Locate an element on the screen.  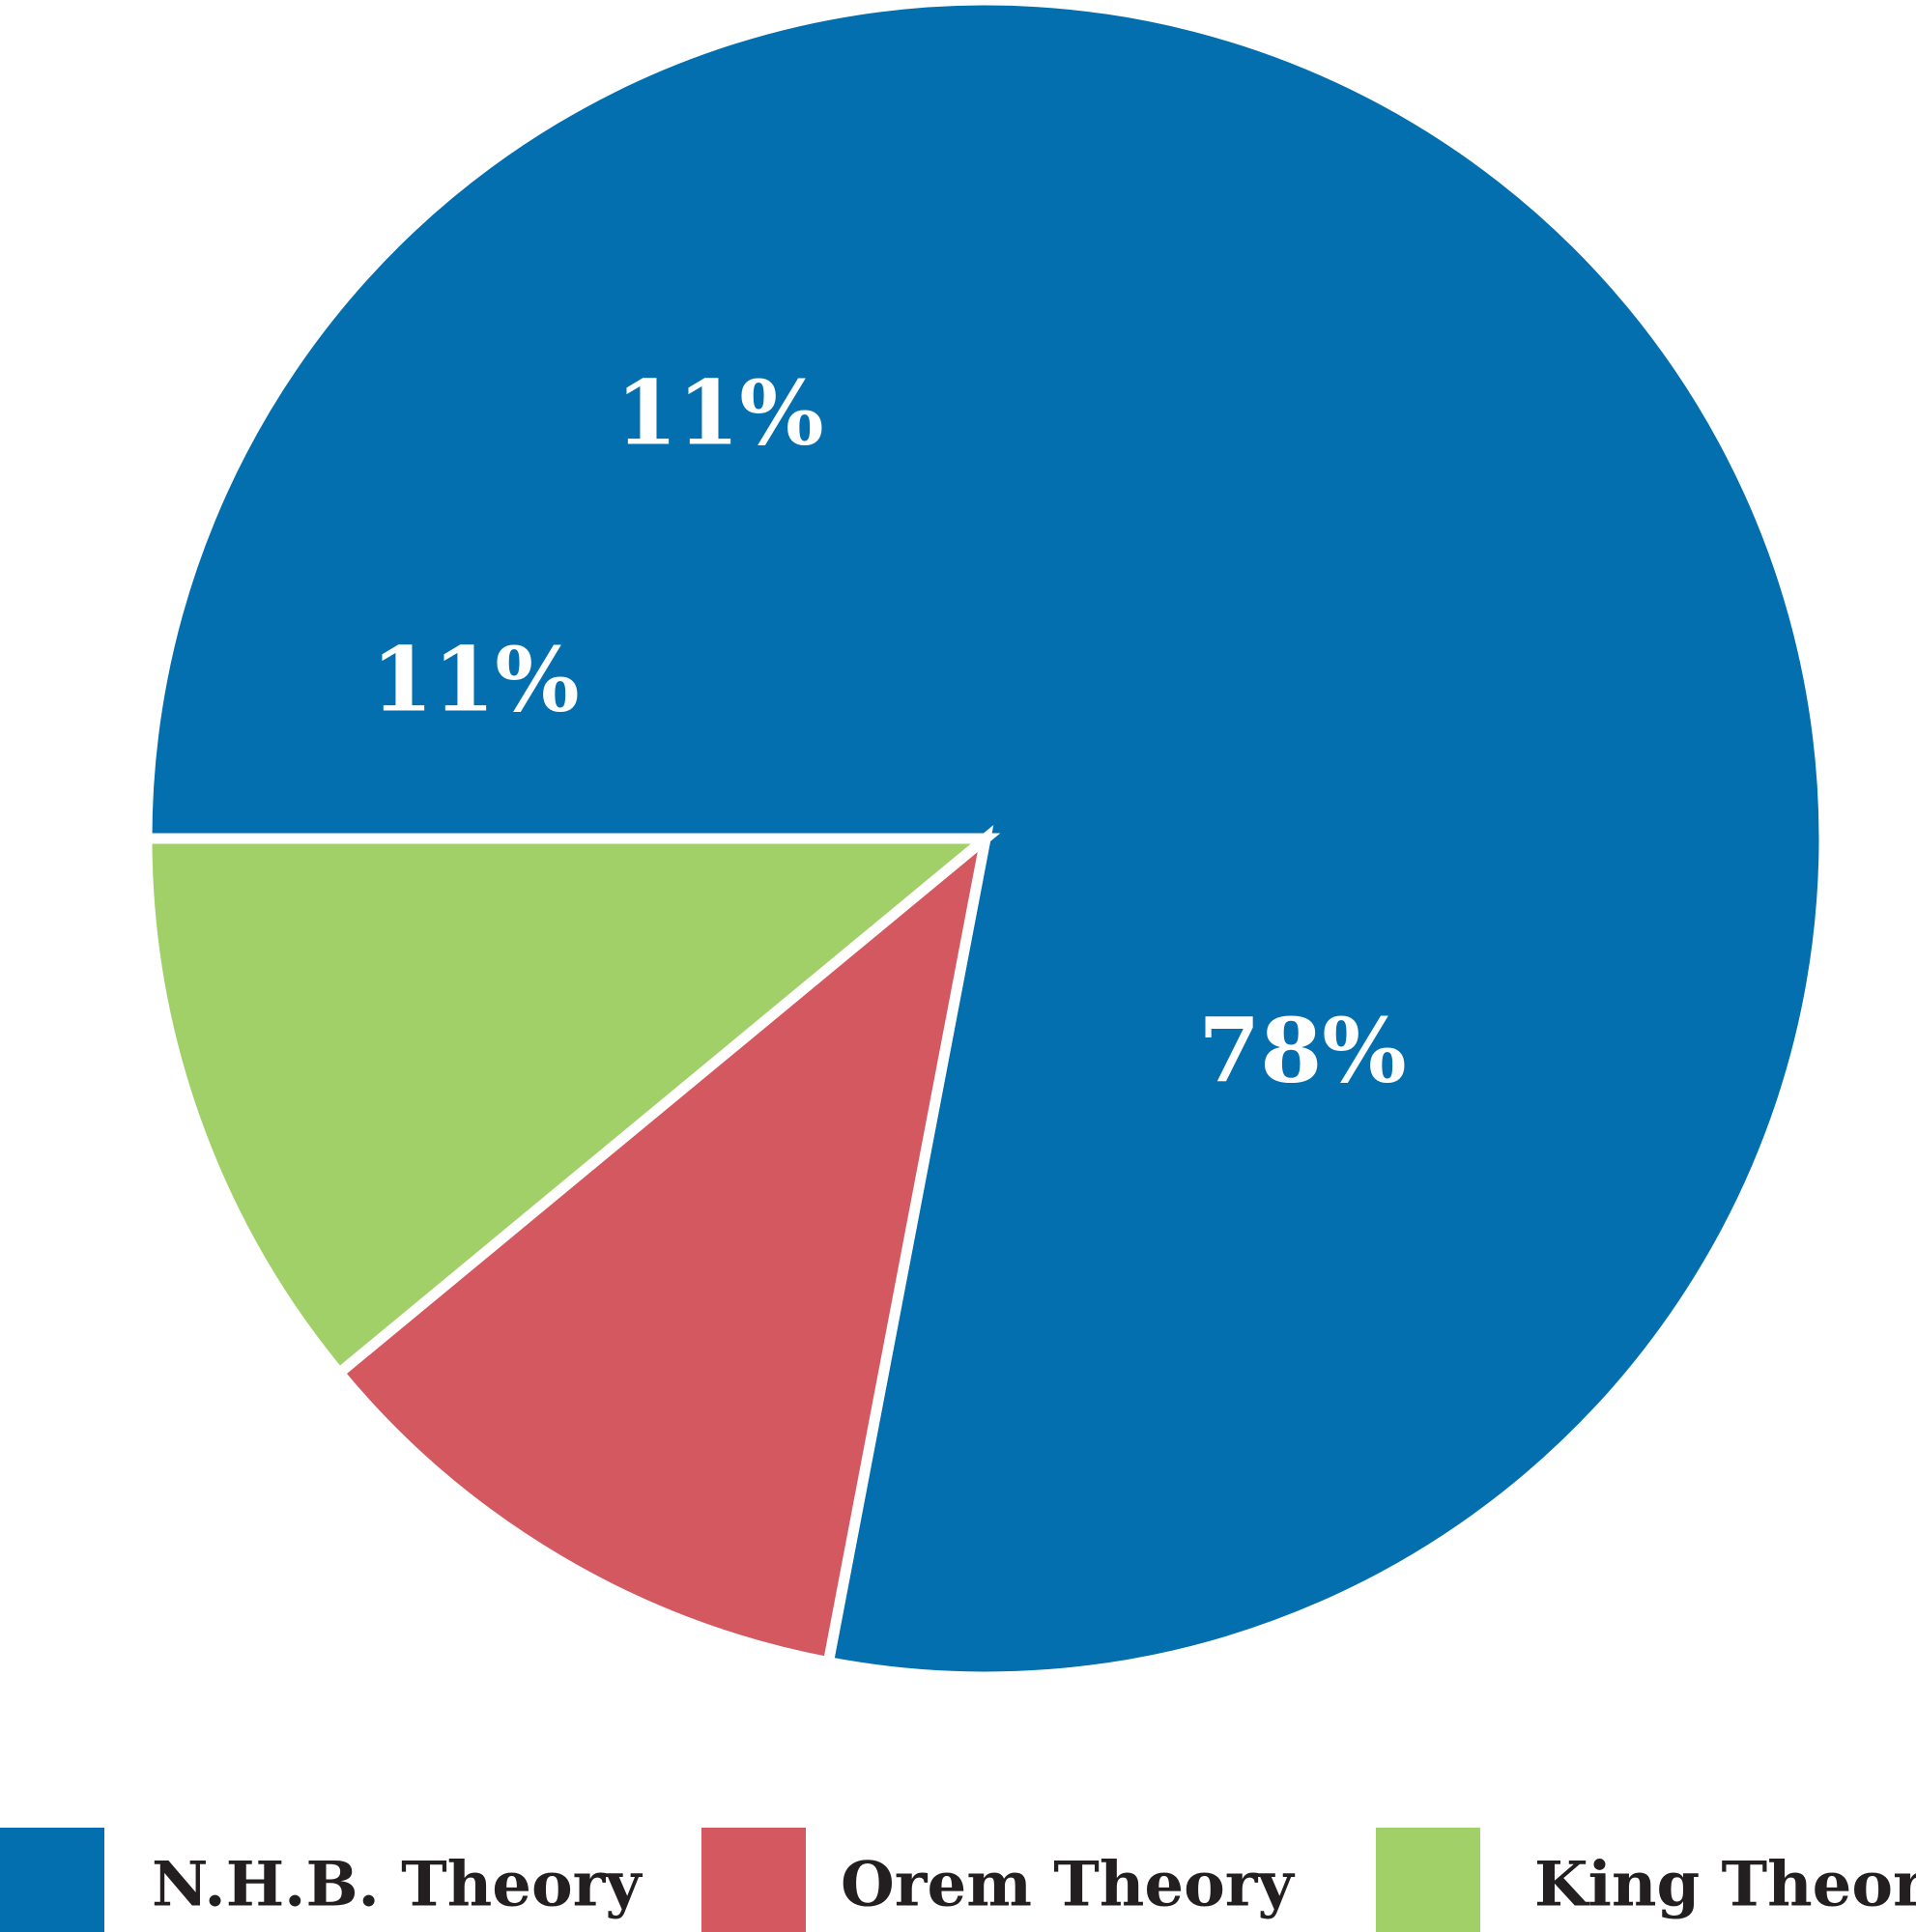
legend-label: Orem Theory is located at coordinates (1068, 1885).